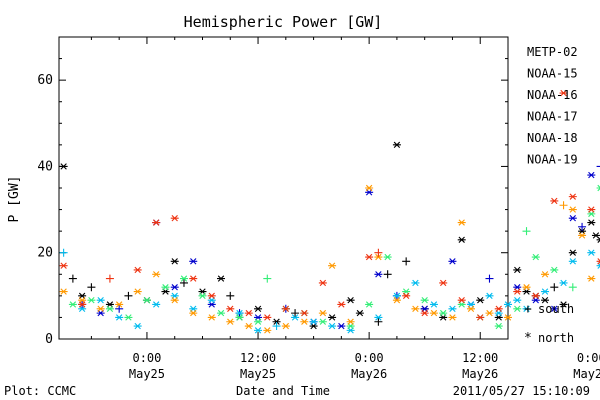  What do you see at coordinates (552, 160) in the screenshot?
I see `legend-item-noaa-19: NOAA-19` at bounding box center [552, 160].